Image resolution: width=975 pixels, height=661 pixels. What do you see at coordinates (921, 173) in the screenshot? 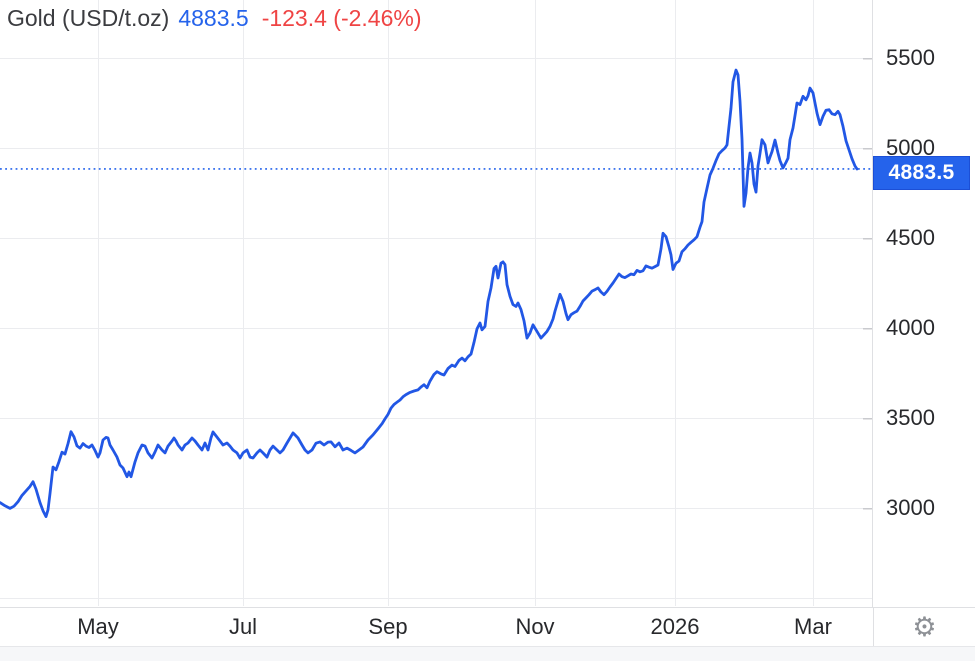
I see `current-price-badge: 4883.5` at bounding box center [921, 173].